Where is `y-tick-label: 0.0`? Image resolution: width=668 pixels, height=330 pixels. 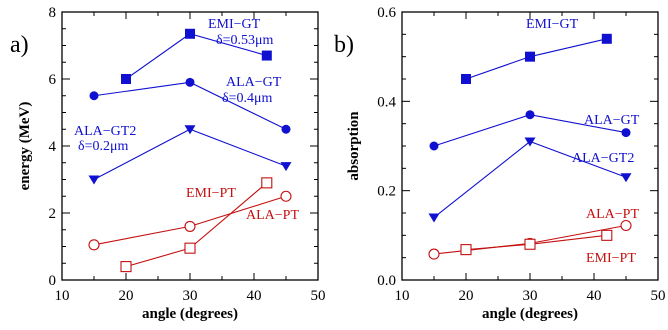
y-tick-label: 0.0 is located at coordinates (386, 281).